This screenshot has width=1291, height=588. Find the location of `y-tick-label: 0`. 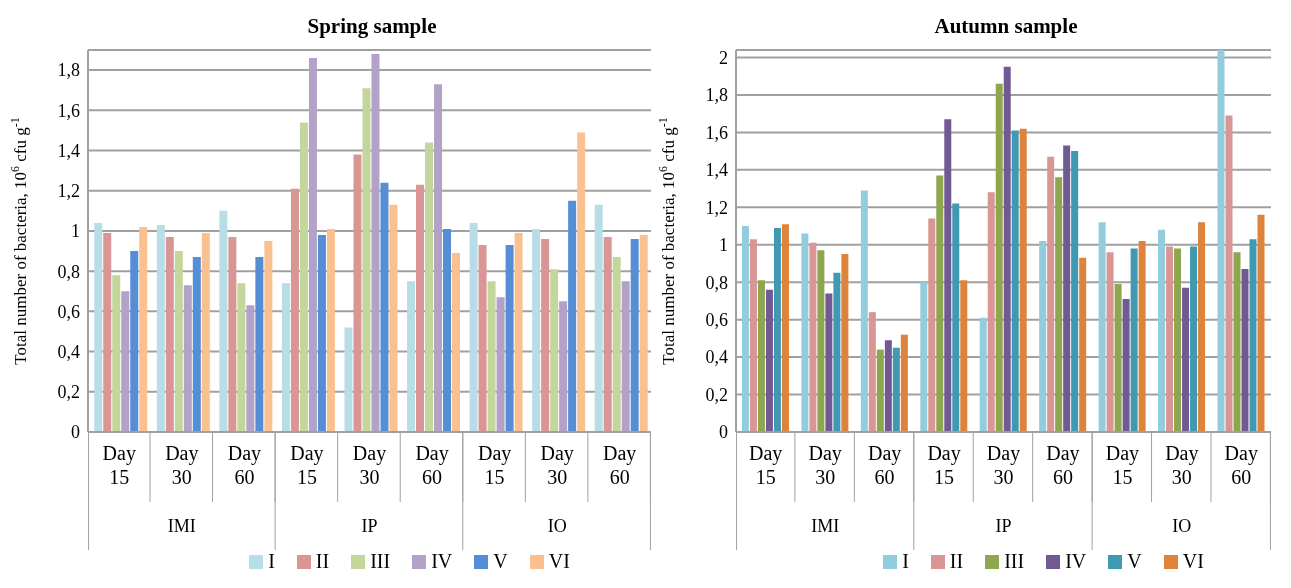

y-tick-label: 0 is located at coordinates (723, 432).